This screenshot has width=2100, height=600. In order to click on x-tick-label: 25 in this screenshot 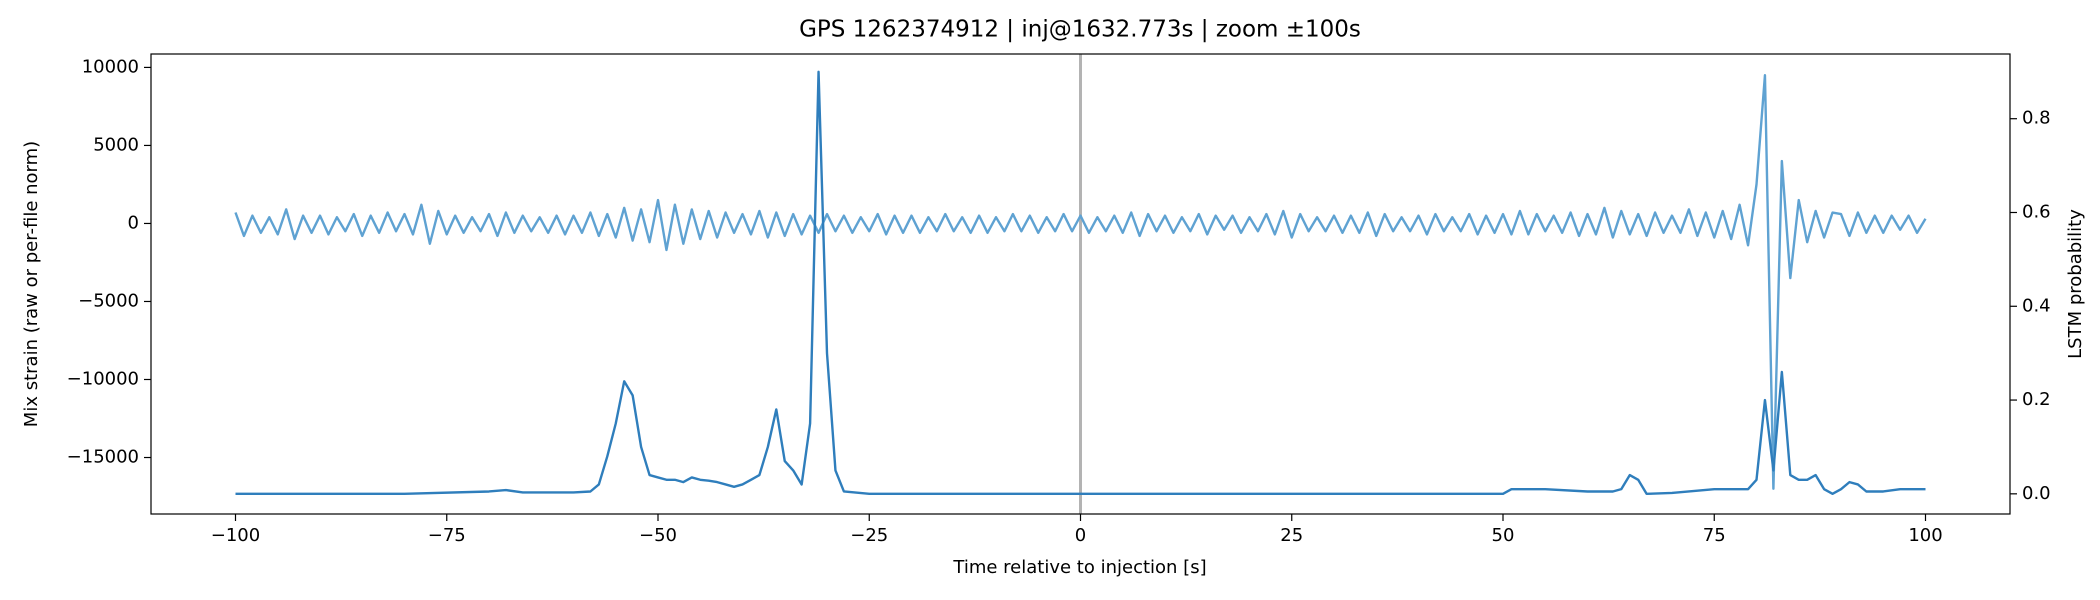, I will do `click(1291, 535)`.